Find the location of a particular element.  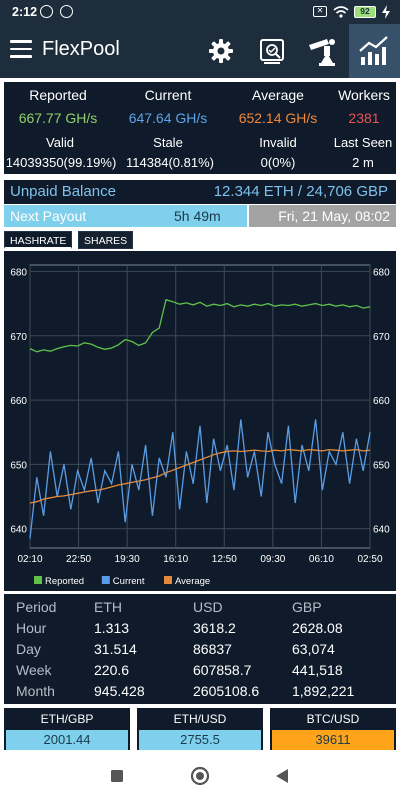

location-icon is located at coordinates (66, 11).